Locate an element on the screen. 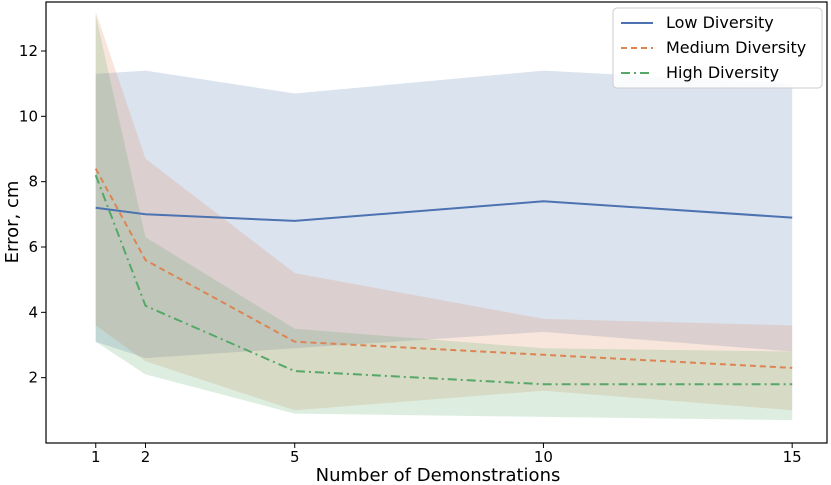 The image size is (831, 485). x-axis-ticks: 1 2 5 10 15 is located at coordinates (446, 454).